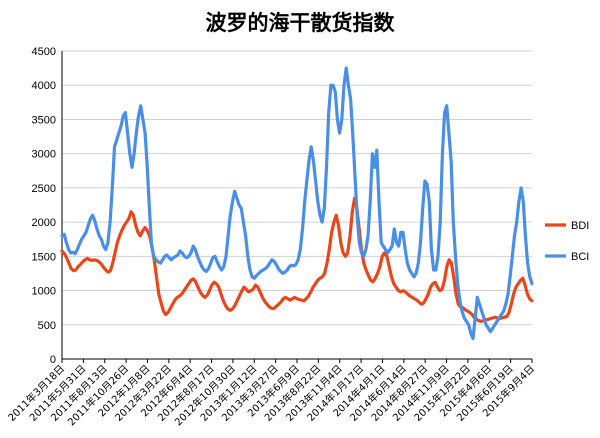  I want to click on y-tick-label: 0, so click(53, 360).